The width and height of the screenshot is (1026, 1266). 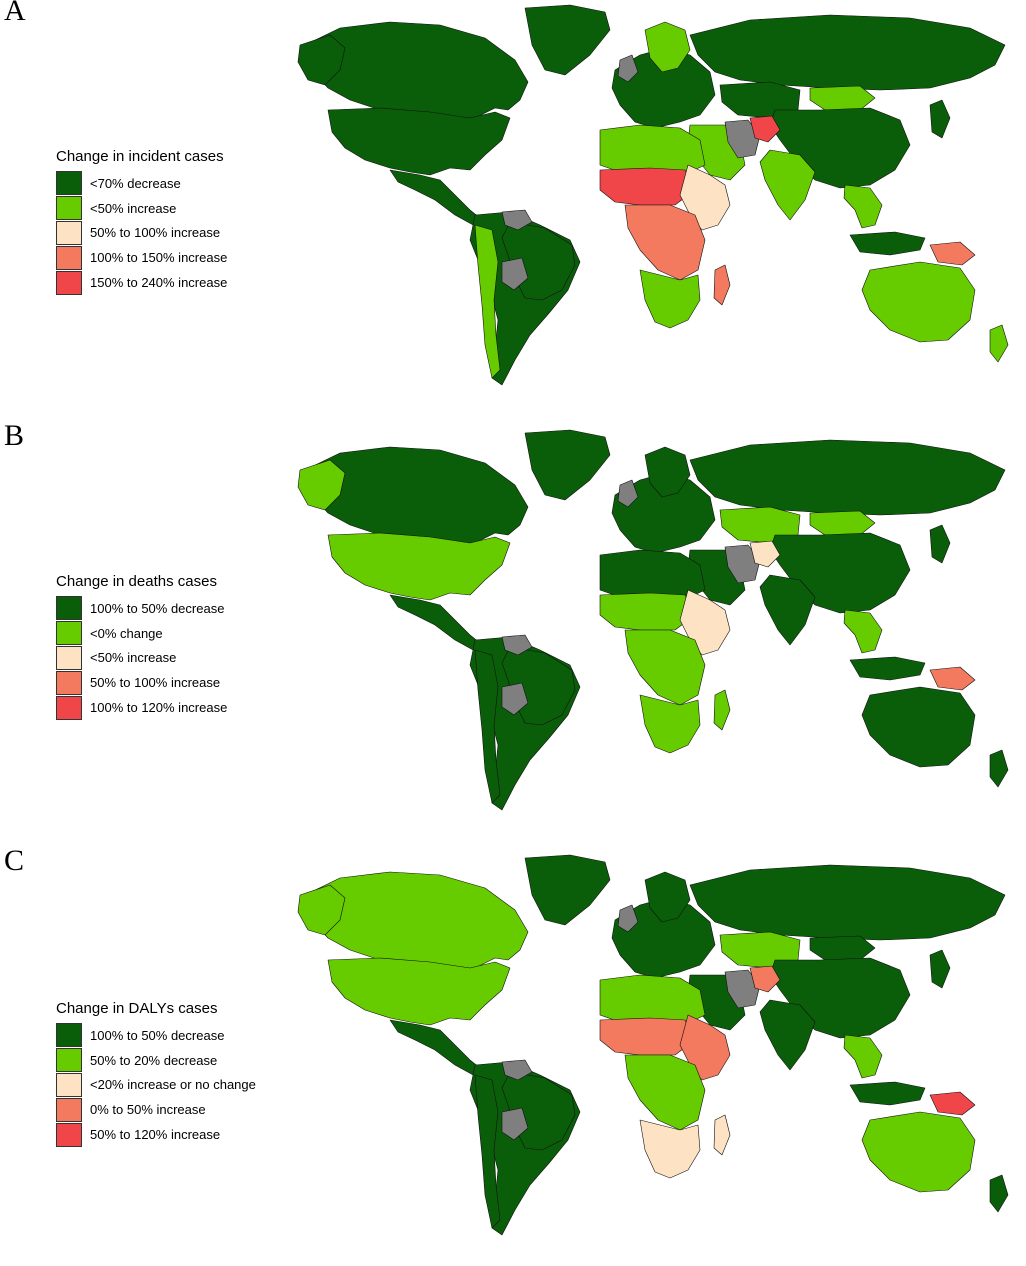 What do you see at coordinates (159, 708) in the screenshot?
I see `legend-label: 100% to 120% increase` at bounding box center [159, 708].